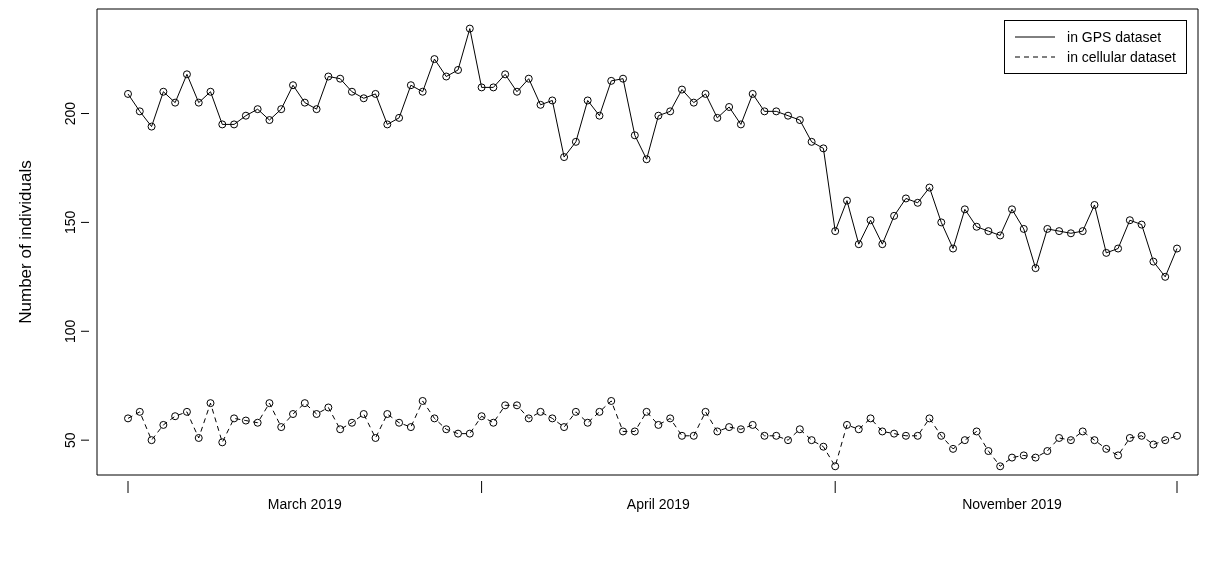  Describe the element at coordinates (1114, 37) in the screenshot. I see `legend-label: in GPS dataset` at that location.